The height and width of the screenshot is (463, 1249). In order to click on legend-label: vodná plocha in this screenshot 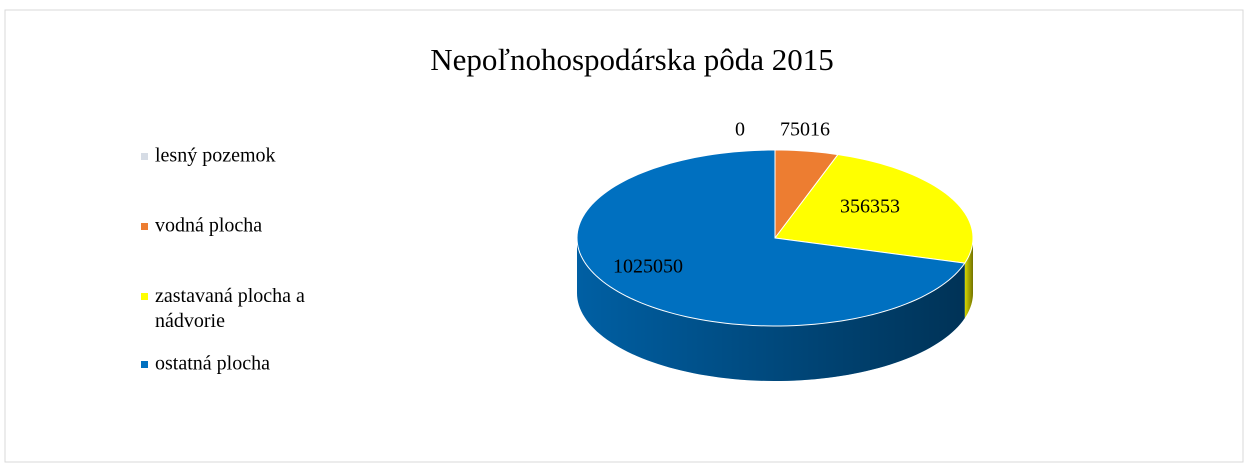, I will do `click(208, 226)`.